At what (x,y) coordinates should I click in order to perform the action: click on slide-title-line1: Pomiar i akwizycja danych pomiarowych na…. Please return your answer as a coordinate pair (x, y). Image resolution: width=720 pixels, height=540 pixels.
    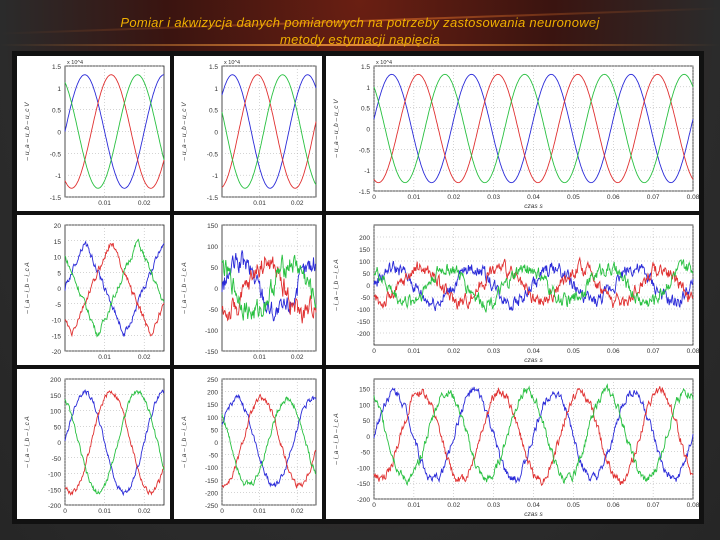
    Looking at the image, I should click on (360, 22).